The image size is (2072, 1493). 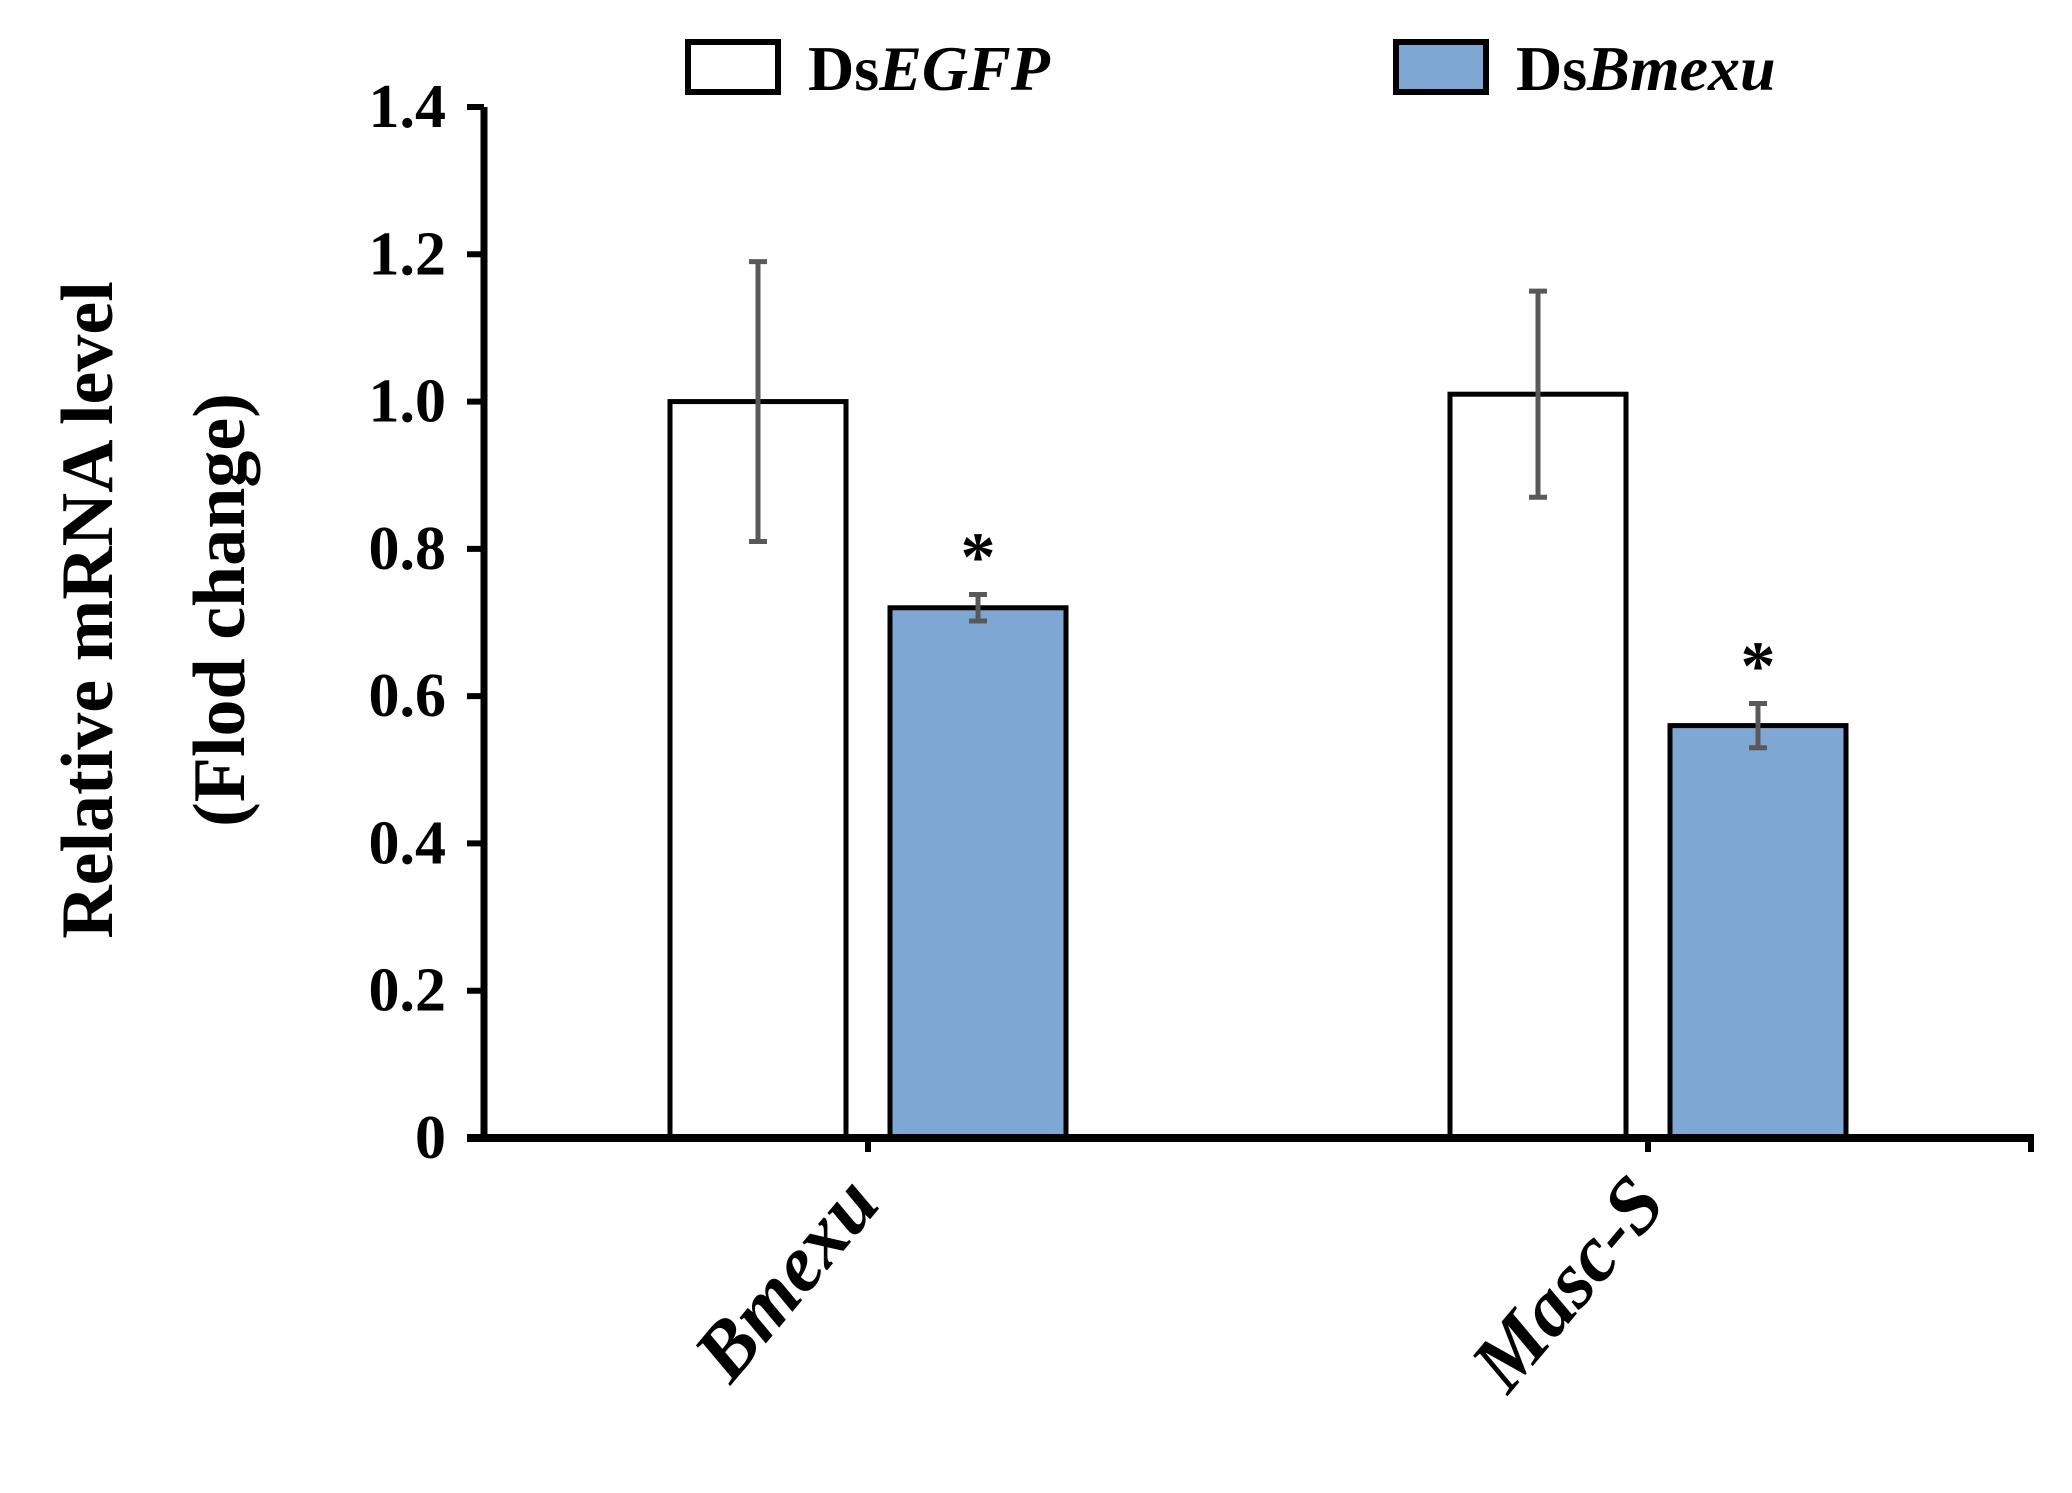 What do you see at coordinates (88, 610) in the screenshot?
I see `y-axis-title-line1: Relative mRNA level` at bounding box center [88, 610].